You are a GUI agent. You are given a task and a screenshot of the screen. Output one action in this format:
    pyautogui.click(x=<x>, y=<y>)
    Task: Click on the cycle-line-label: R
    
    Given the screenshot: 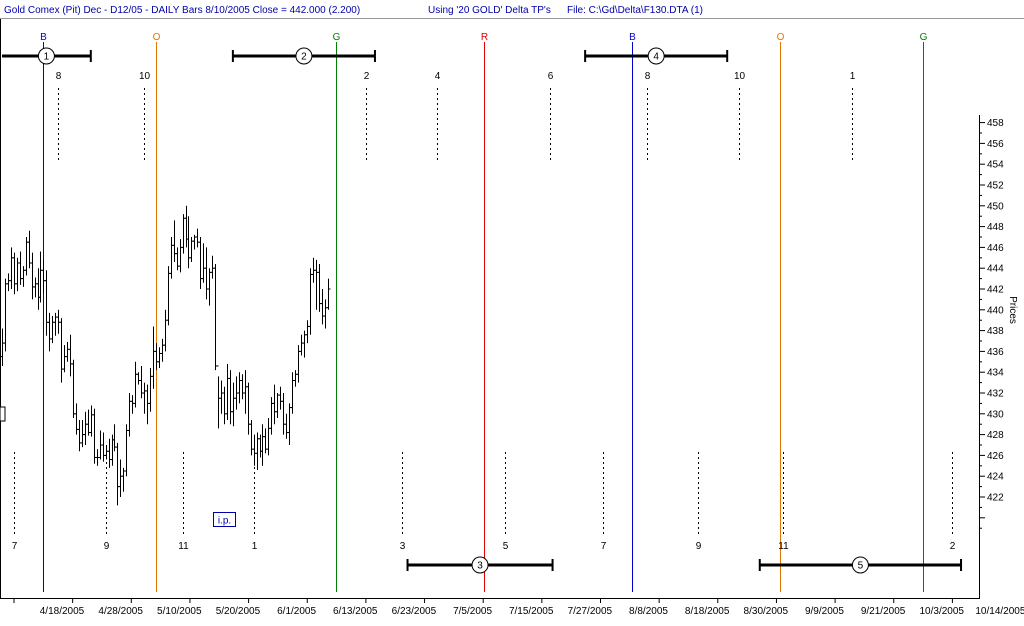 What is the action you would take?
    pyautogui.click(x=484, y=37)
    